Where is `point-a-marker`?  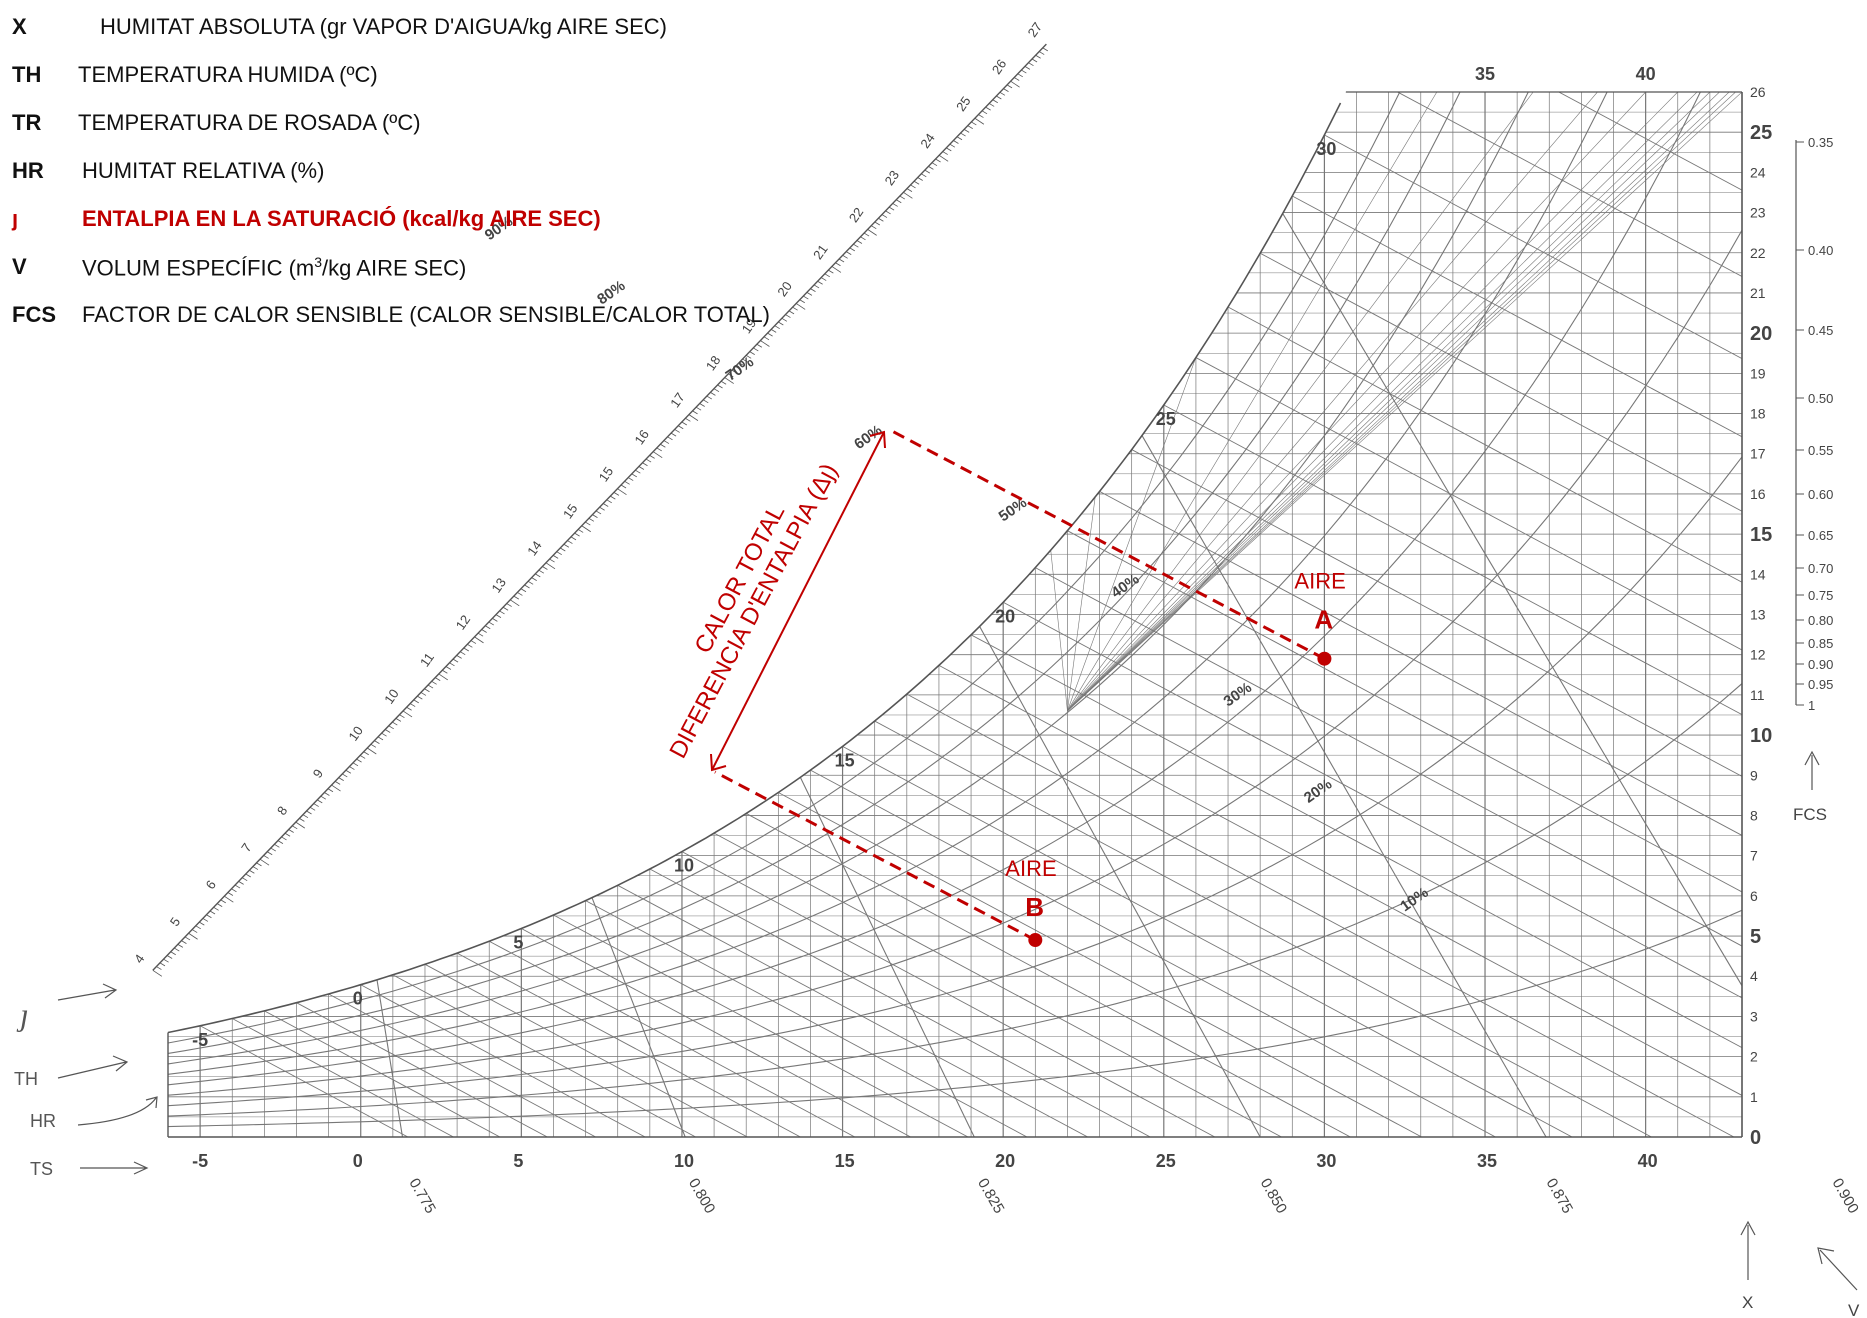
point-a-marker is located at coordinates (1324, 658).